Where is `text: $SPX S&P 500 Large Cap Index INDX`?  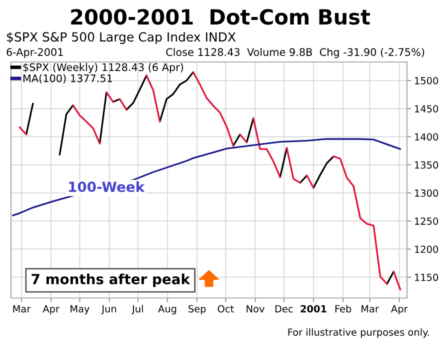
text: $SPX S&P 500 Large Cap Index INDX is located at coordinates (121, 38).